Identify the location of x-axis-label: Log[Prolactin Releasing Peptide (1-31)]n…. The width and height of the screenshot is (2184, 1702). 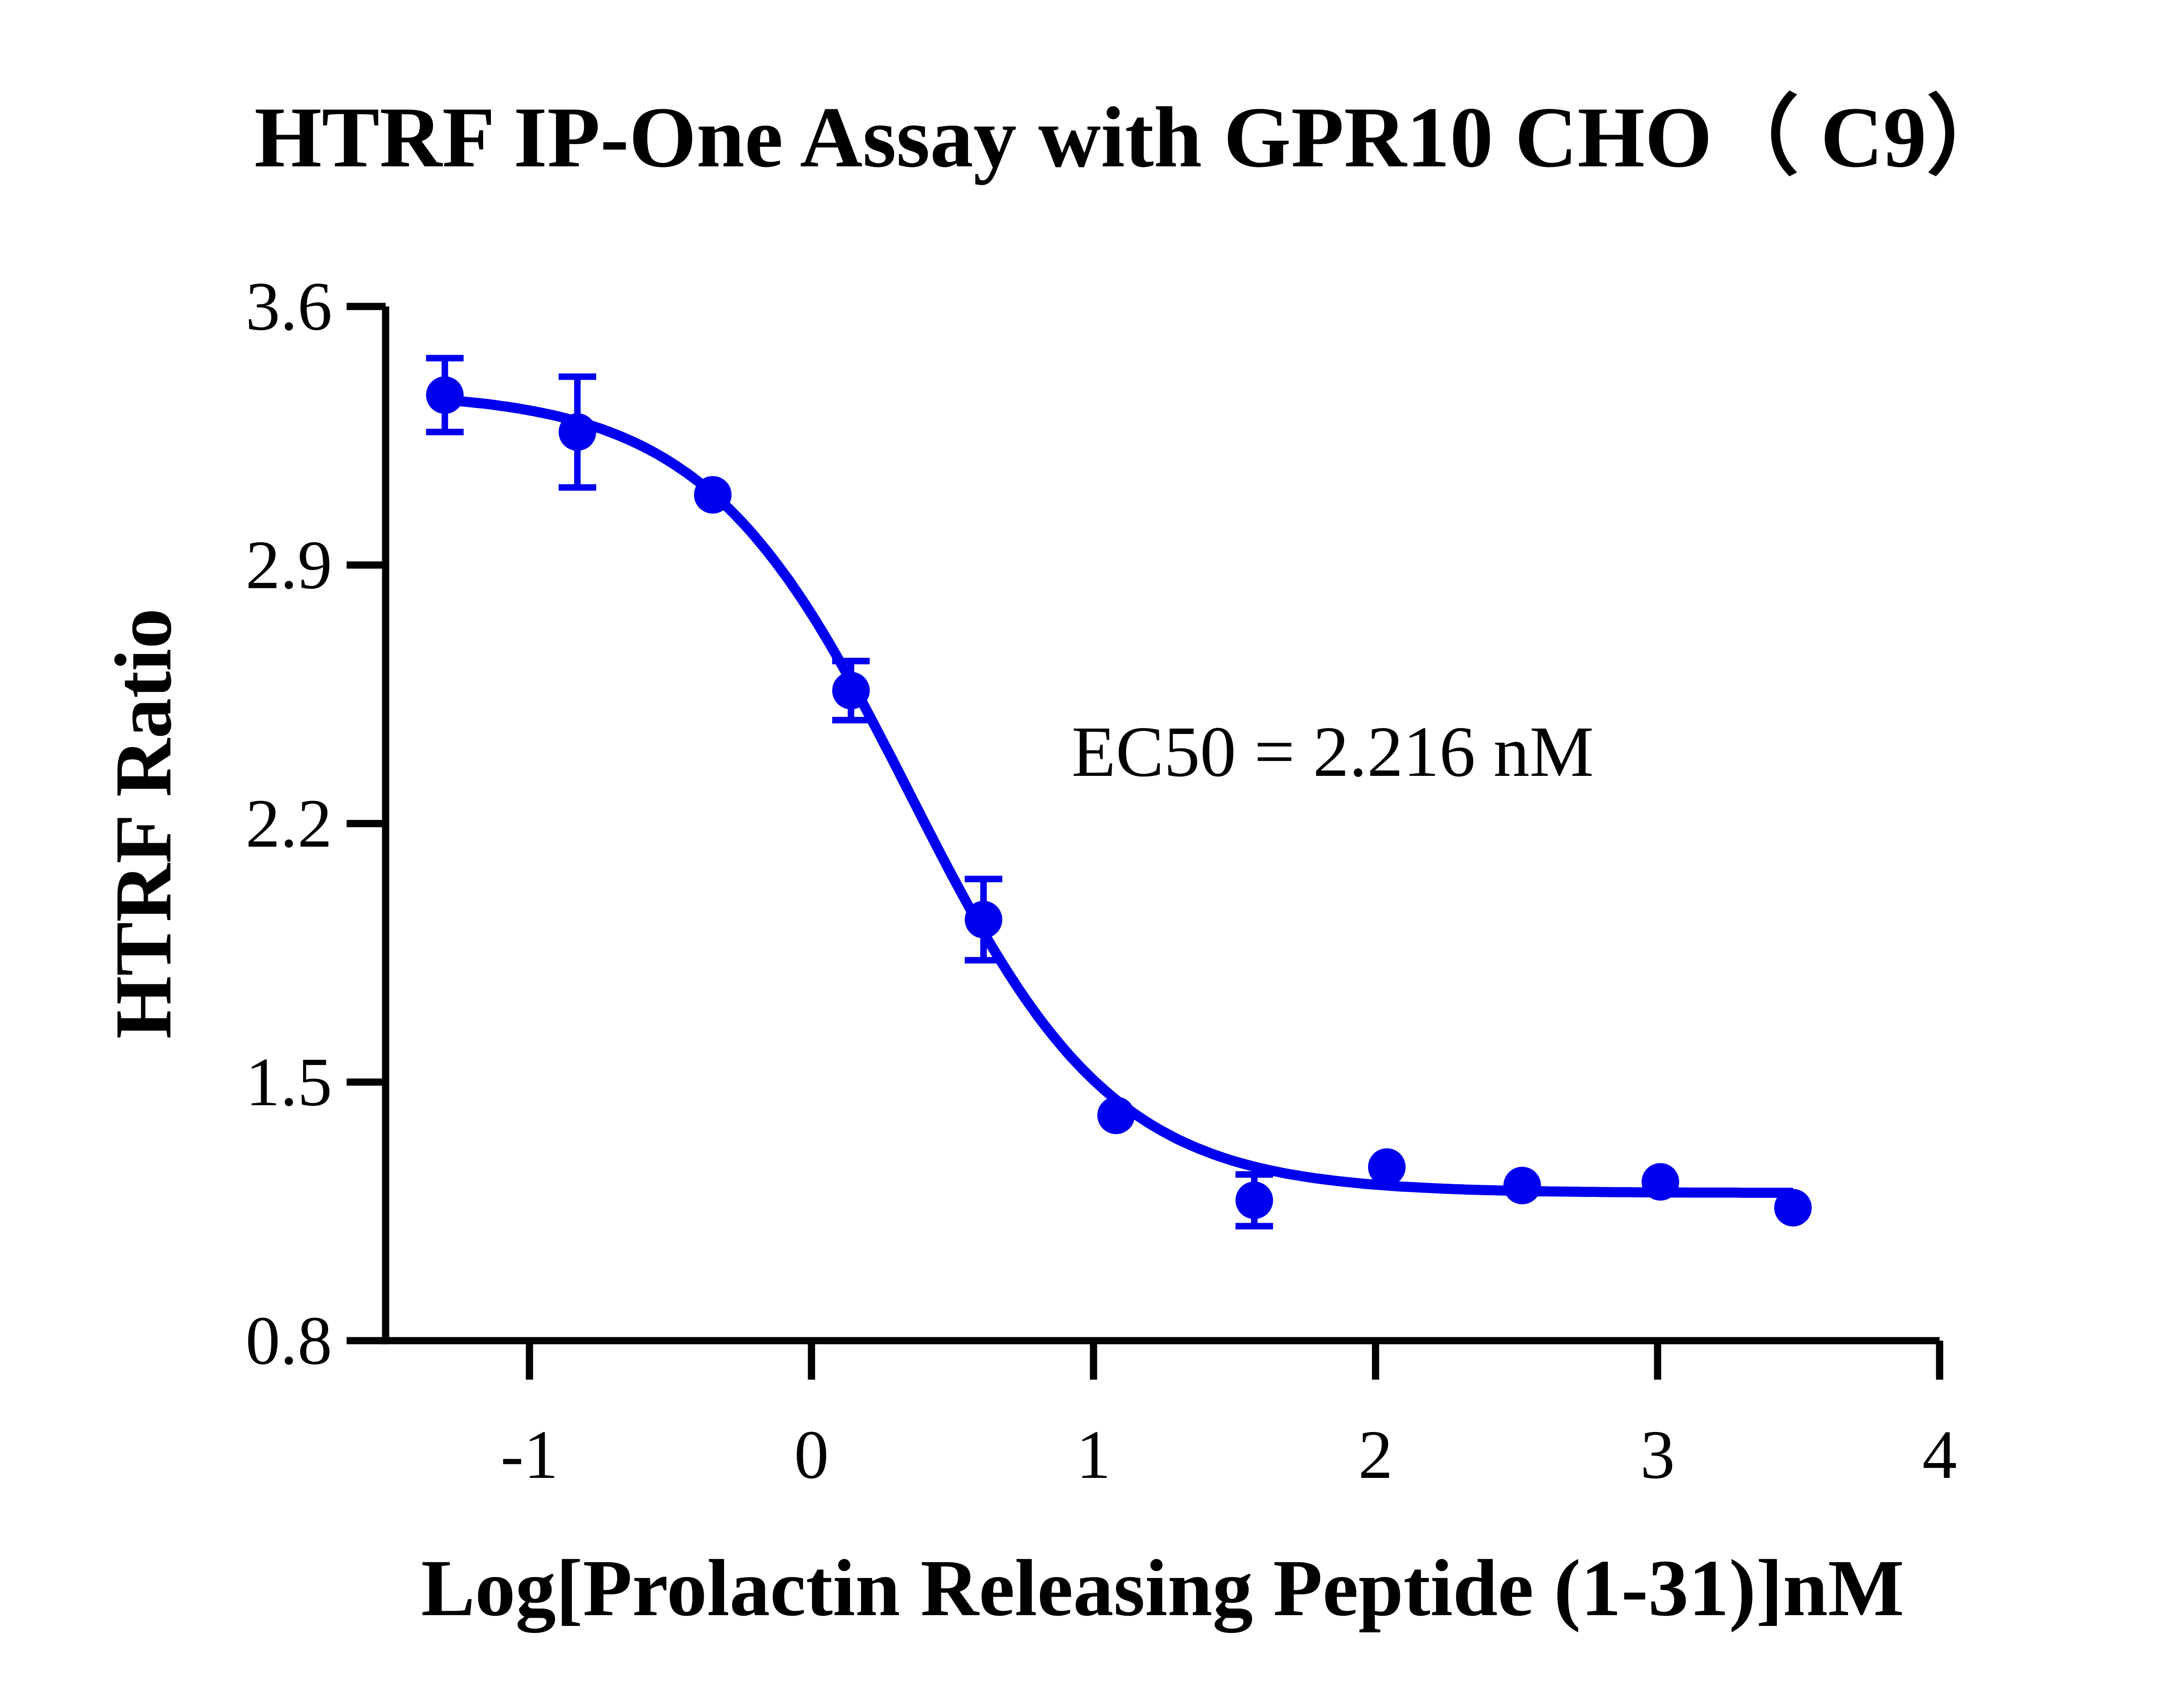
(1162, 1588).